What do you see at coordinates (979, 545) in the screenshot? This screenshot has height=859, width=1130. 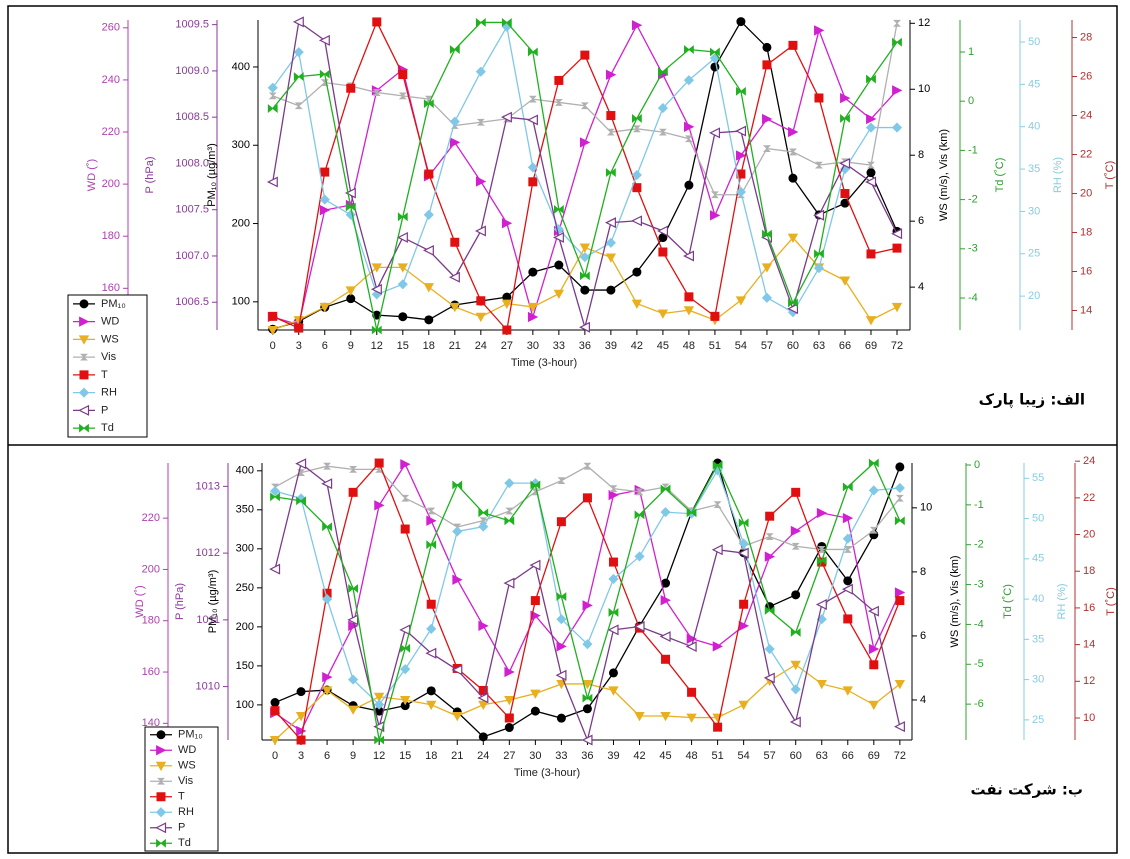 I see `y-tick-label: -2` at bounding box center [979, 545].